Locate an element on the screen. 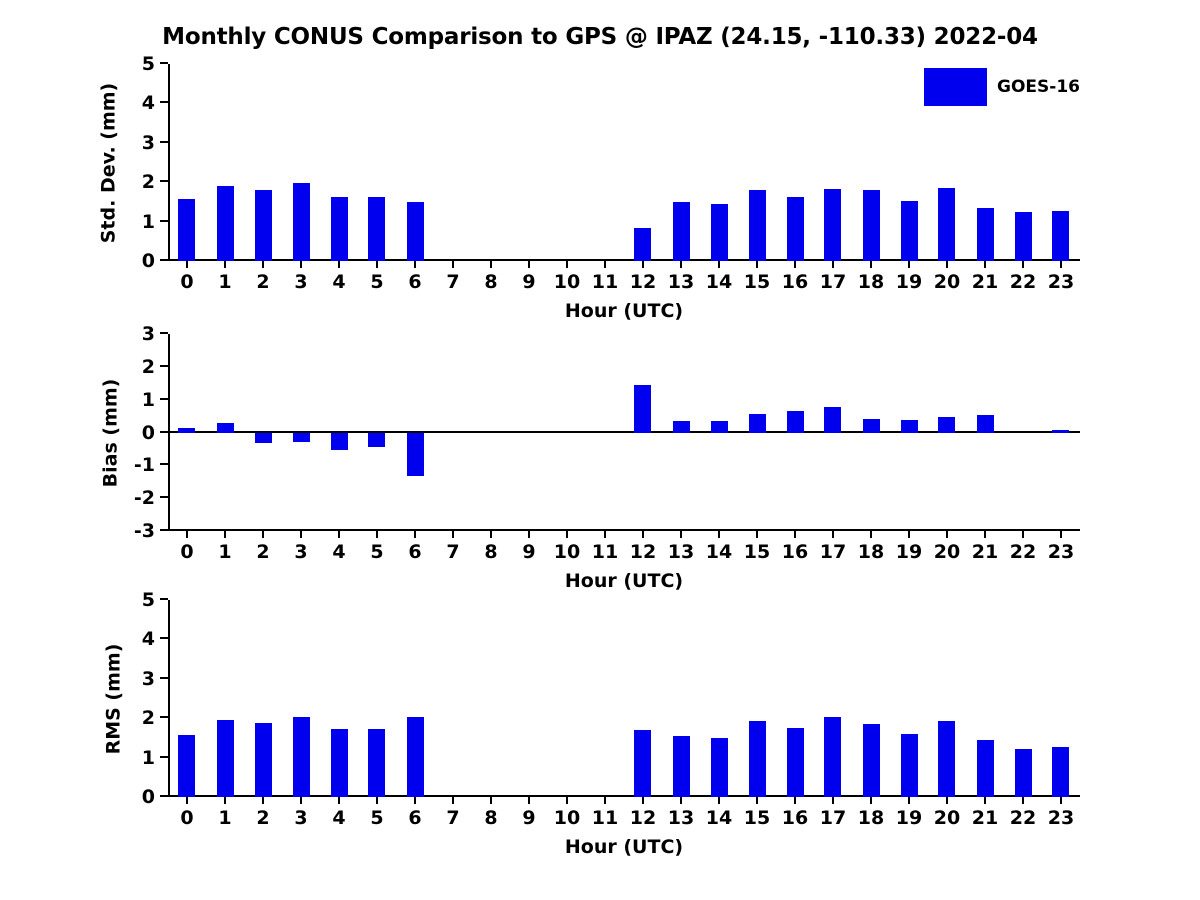 Image resolution: width=1200 pixels, height=900 pixels. y-axis-line is located at coordinates (169, 162).